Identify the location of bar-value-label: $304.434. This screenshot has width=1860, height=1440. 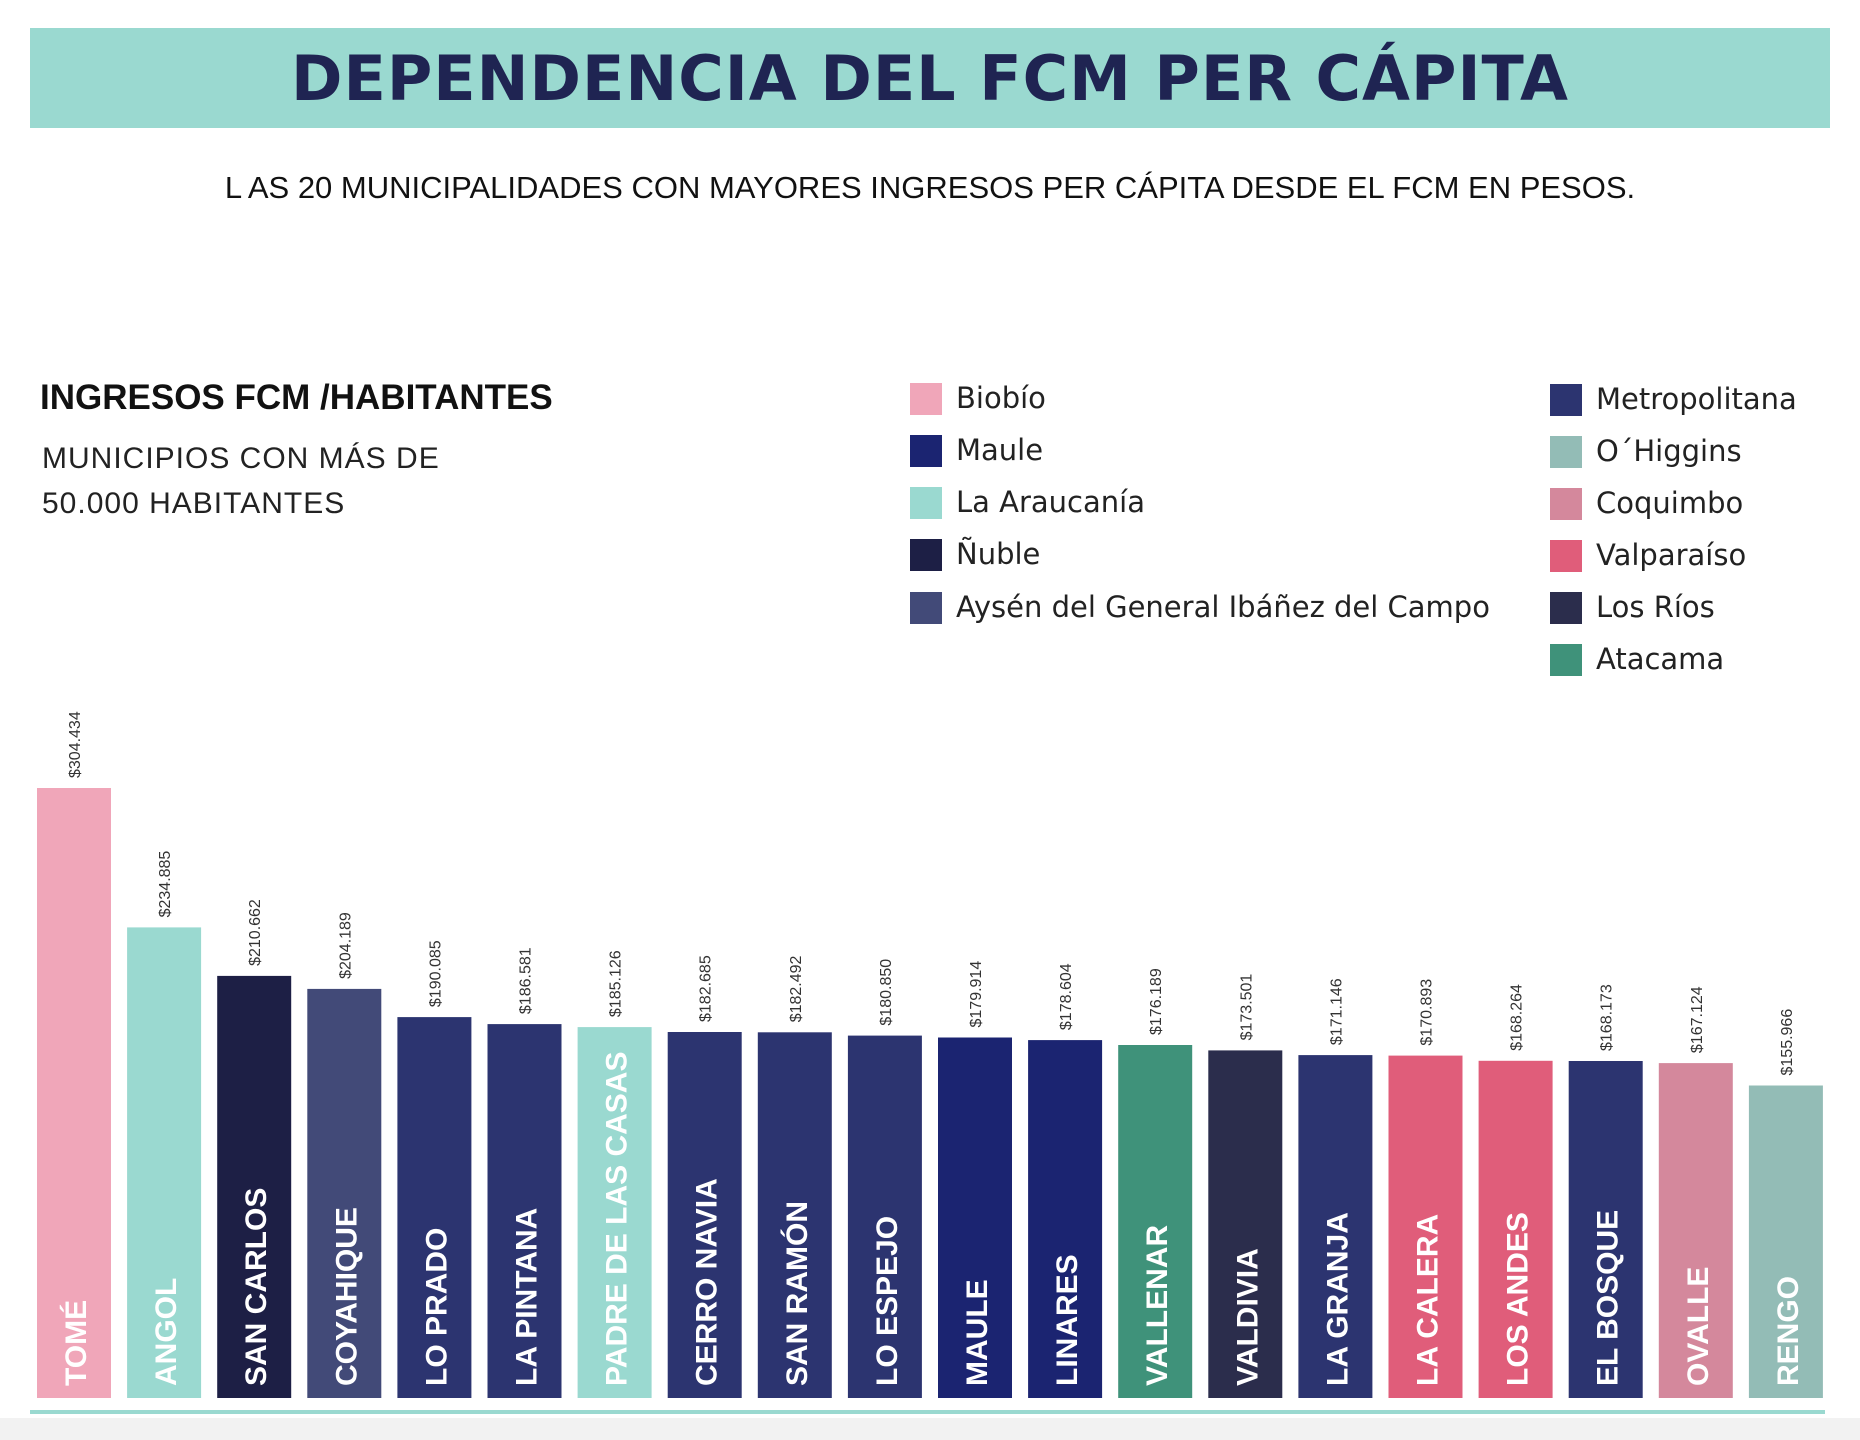
(75, 744).